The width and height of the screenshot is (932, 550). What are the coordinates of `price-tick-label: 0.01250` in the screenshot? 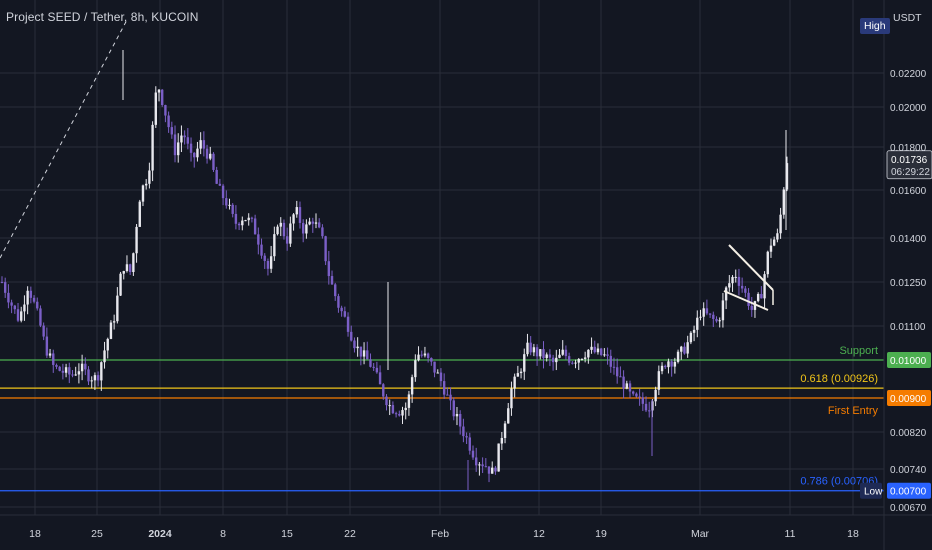 It's located at (908, 283).